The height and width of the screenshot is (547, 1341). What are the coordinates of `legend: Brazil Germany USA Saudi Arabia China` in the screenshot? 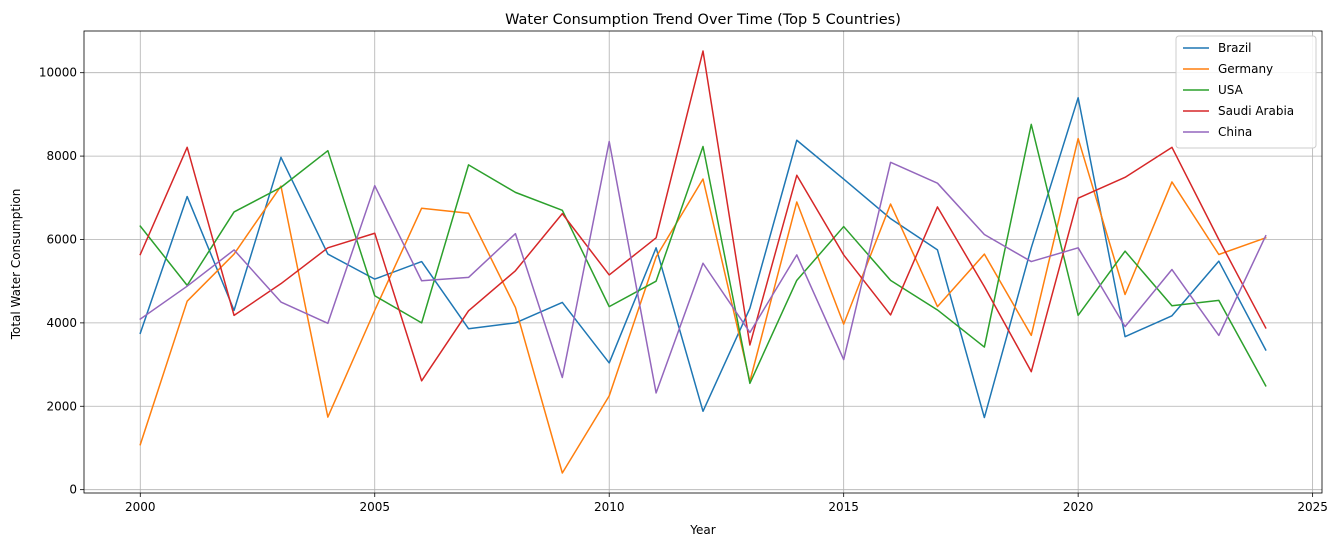 It's located at (1246, 92).